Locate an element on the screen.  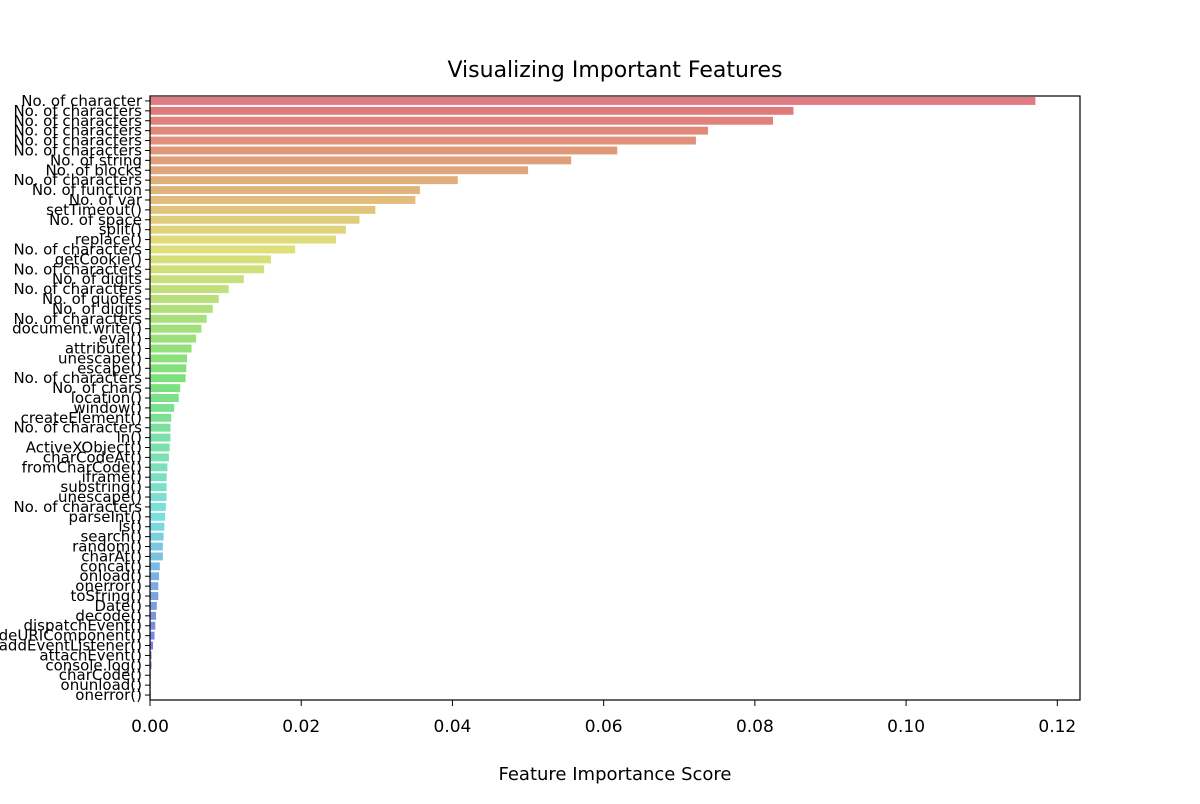
y-tick-label: attribute() is located at coordinates (103, 348).